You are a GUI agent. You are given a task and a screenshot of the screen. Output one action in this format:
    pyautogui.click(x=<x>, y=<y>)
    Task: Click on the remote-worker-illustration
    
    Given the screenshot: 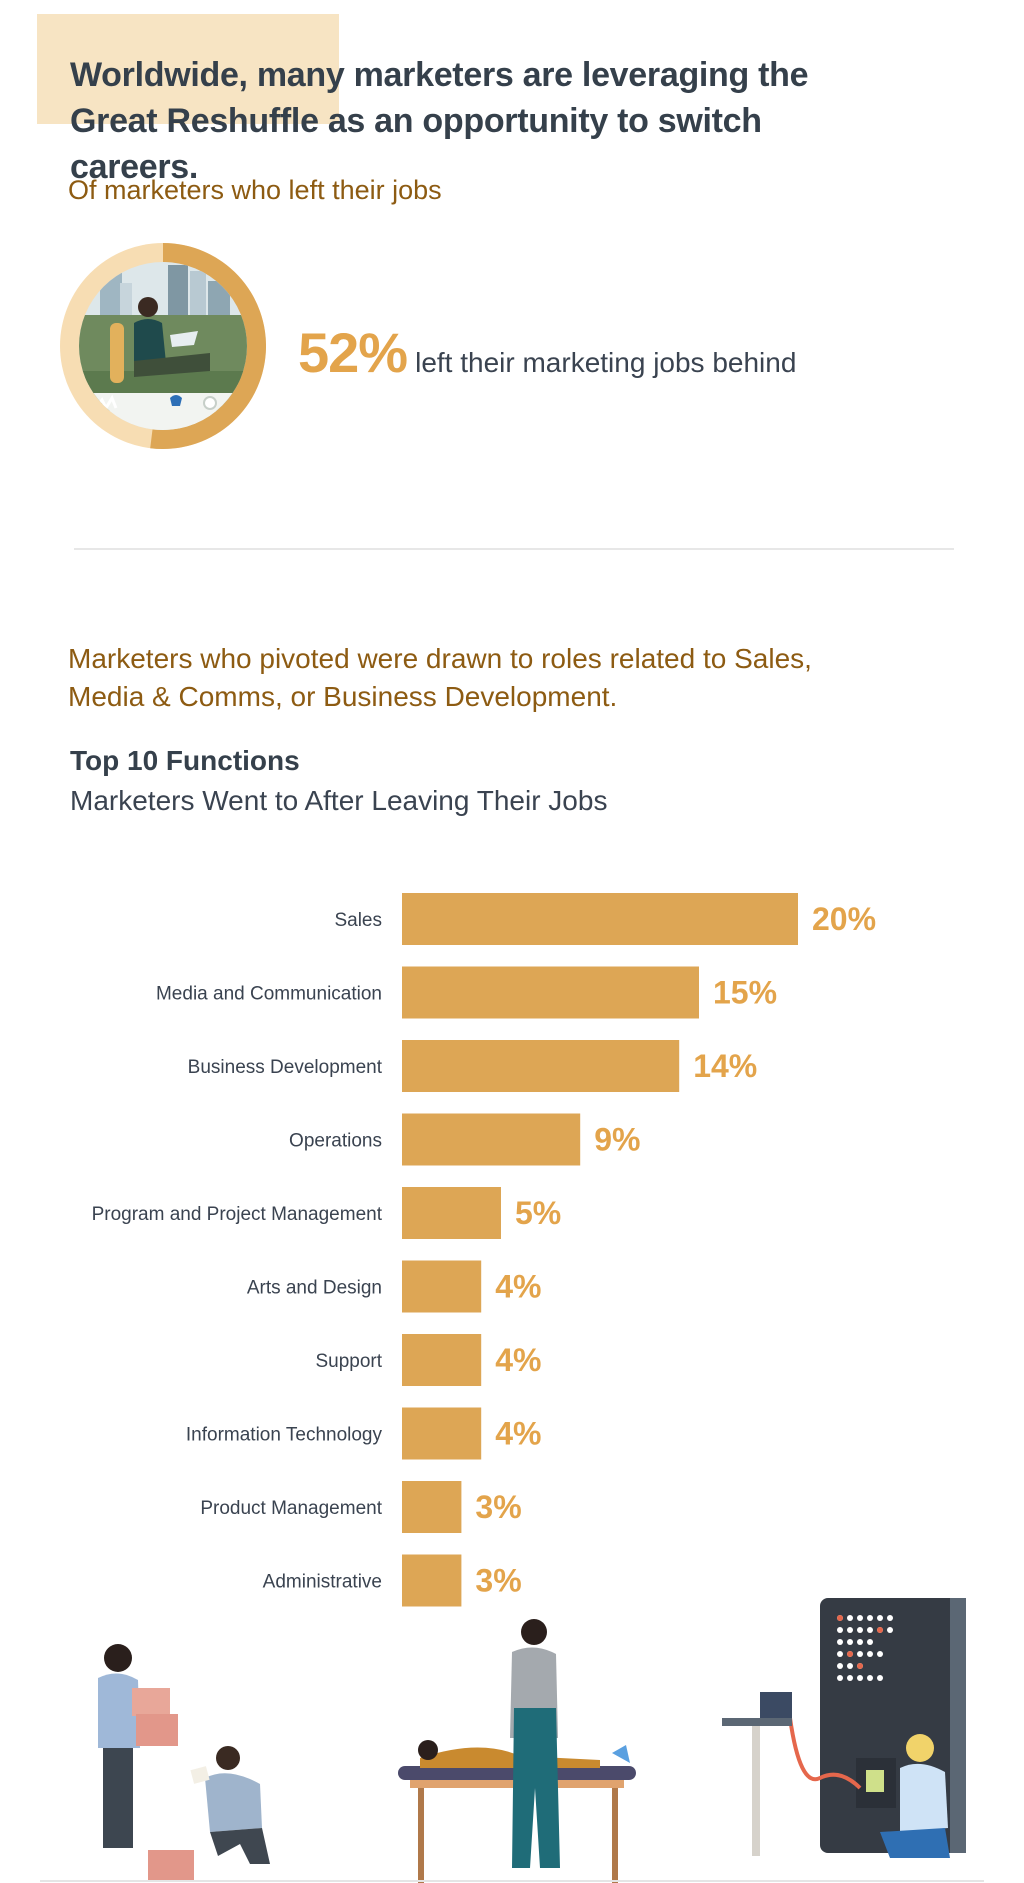 What is the action you would take?
    pyautogui.click(x=163, y=346)
    